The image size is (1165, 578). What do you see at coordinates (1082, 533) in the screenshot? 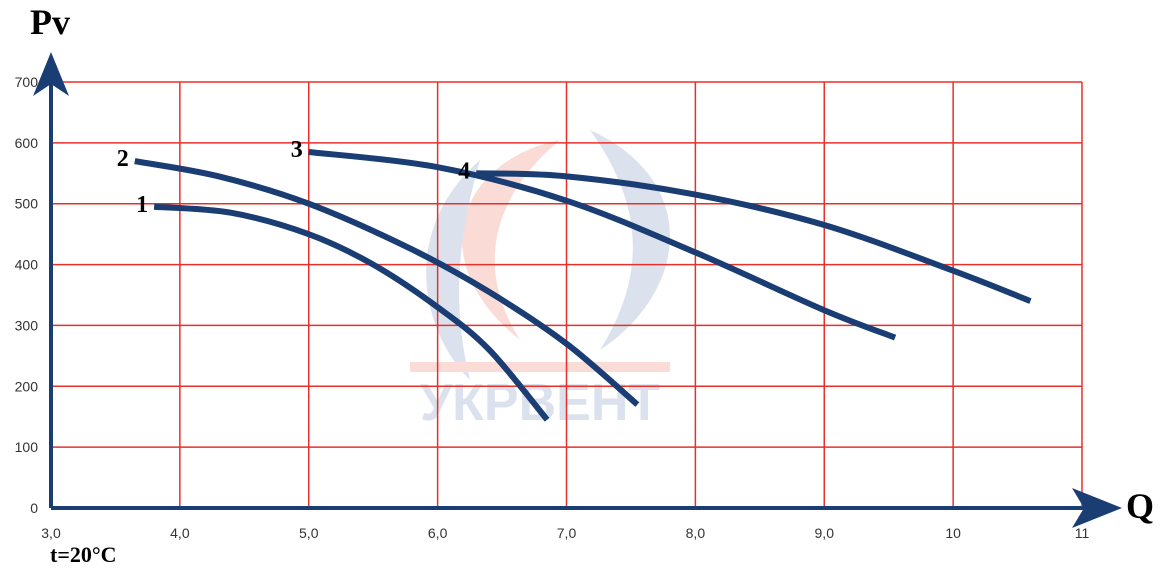
I see `x-tick-label: 11` at bounding box center [1082, 533].